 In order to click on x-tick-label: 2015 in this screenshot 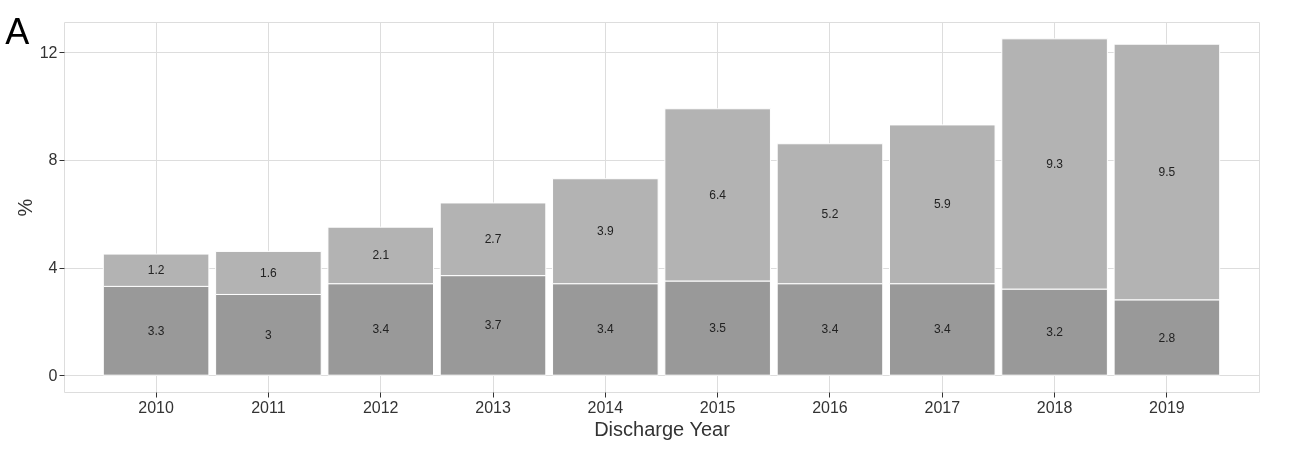, I will do `click(717, 407)`.